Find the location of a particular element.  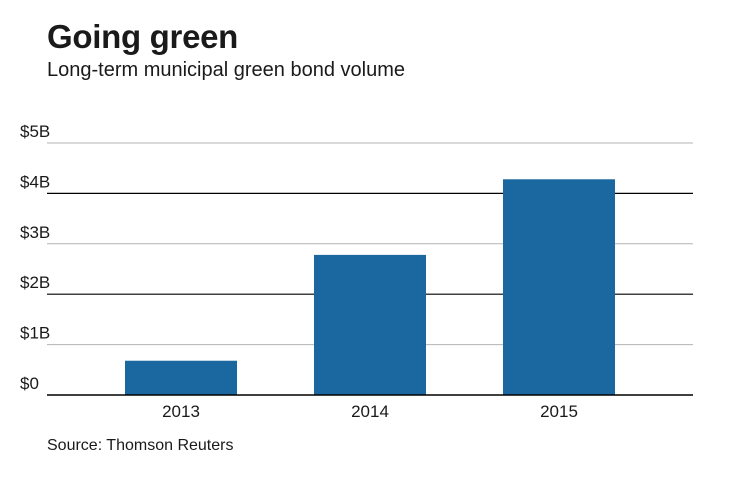

x-tick-label: 2013 is located at coordinates (181, 411).